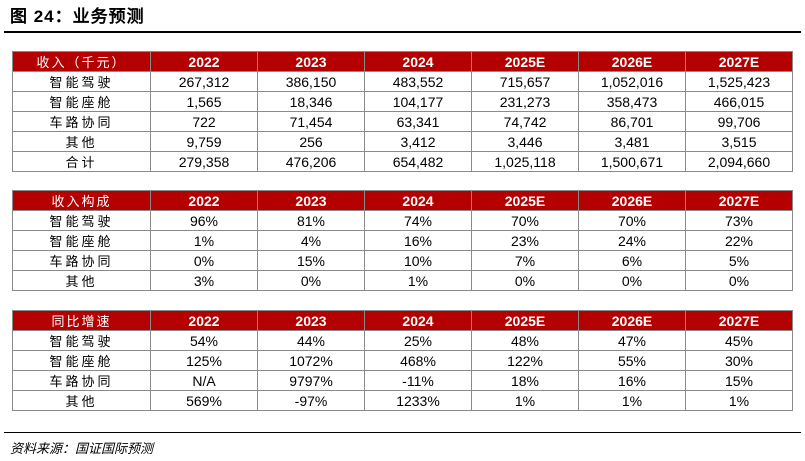 Image resolution: width=805 pixels, height=461 pixels. Describe the element at coordinates (81, 200) in the screenshot. I see `header-cell: 收入构成` at that location.